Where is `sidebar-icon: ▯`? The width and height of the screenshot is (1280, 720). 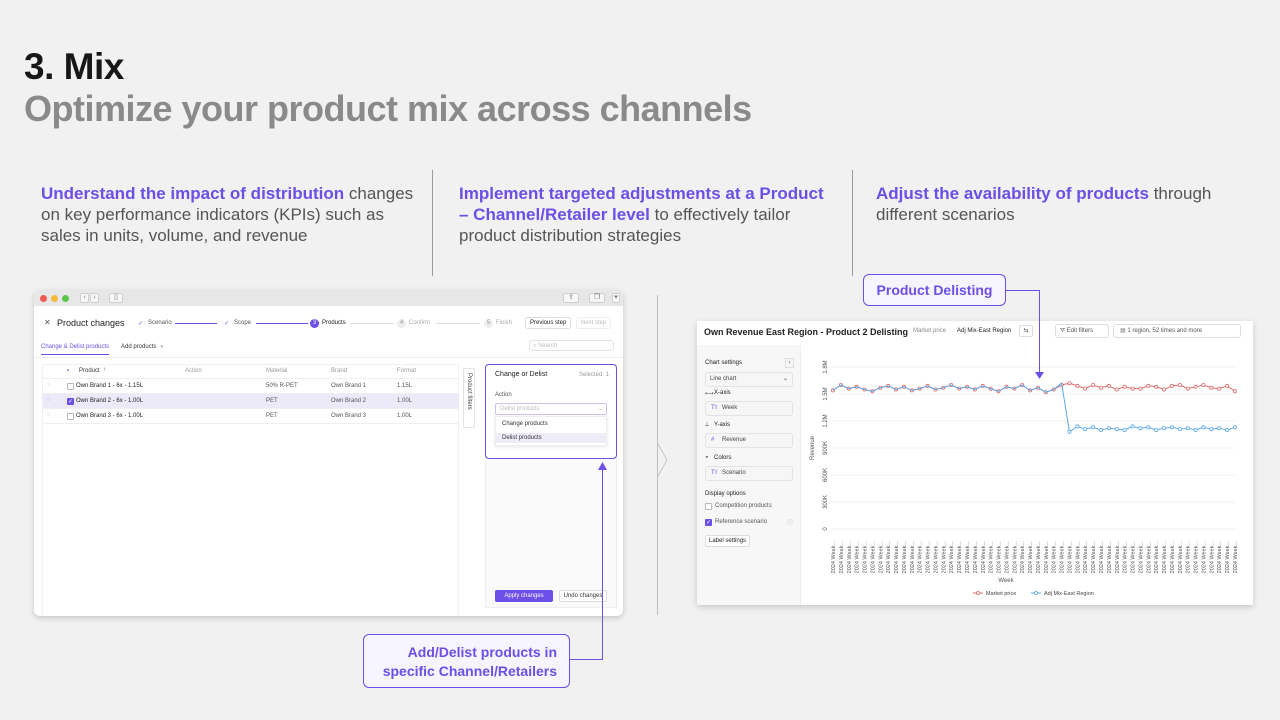 sidebar-icon: ▯ is located at coordinates (116, 298).